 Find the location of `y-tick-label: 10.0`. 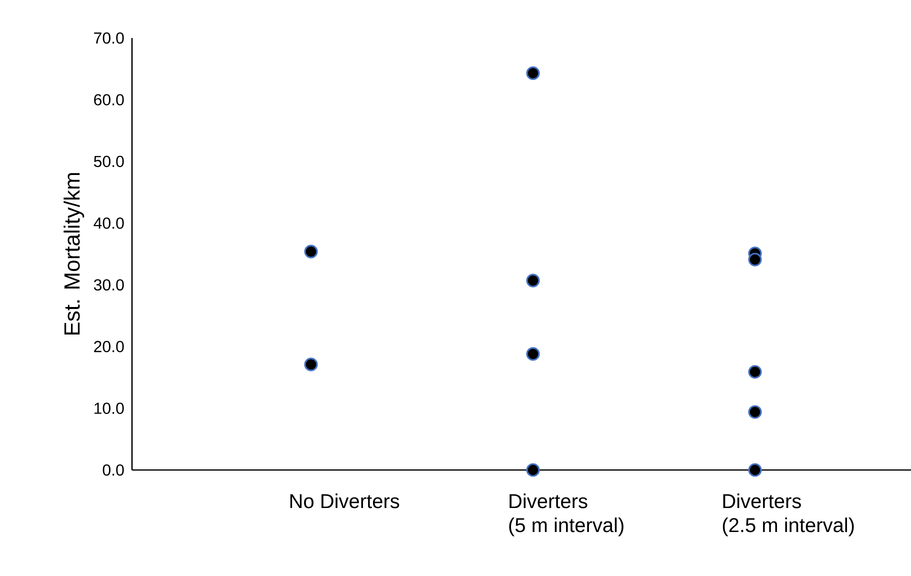

y-tick-label: 10.0 is located at coordinates (109, 408).